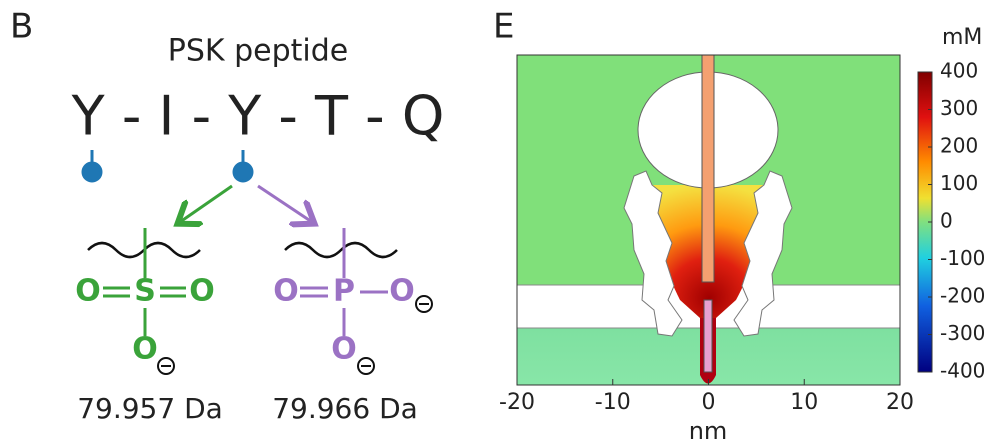 This screenshot has height=446, width=1000. I want to click on atom: S, so click(145, 291).